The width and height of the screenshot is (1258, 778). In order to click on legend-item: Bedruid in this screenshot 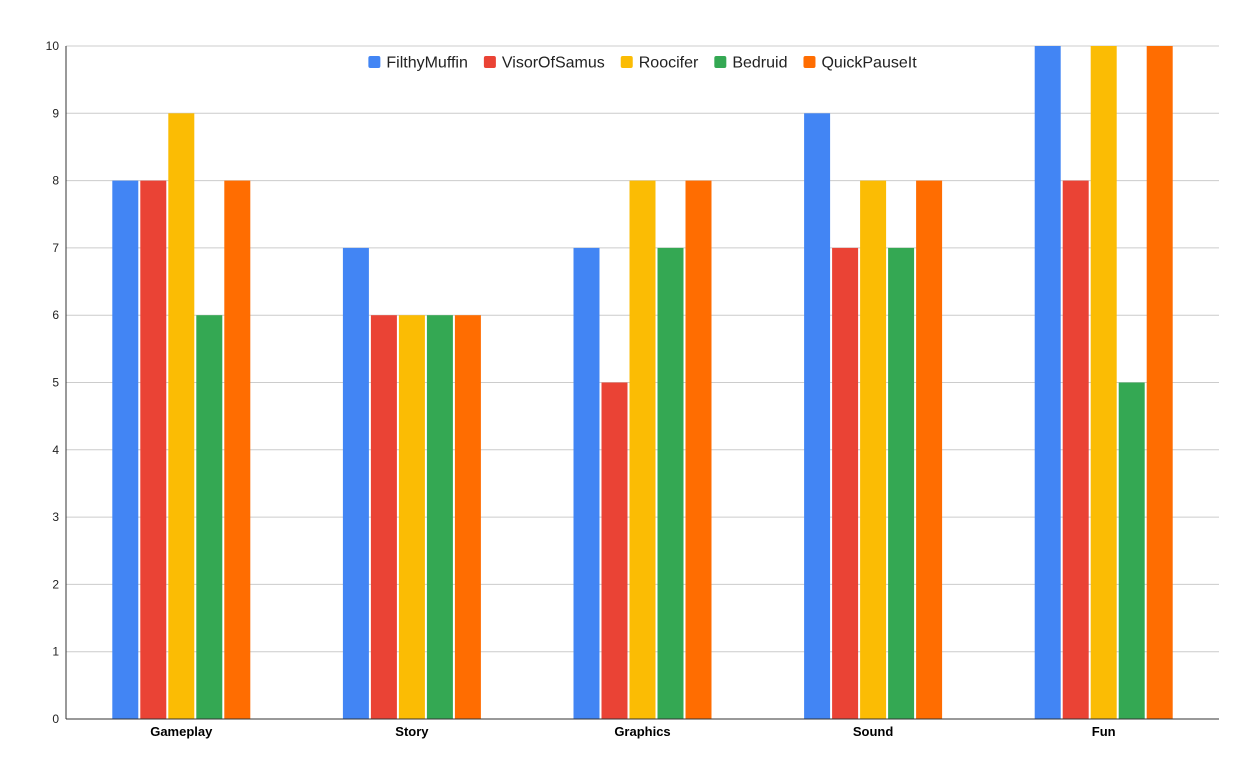, I will do `click(750, 63)`.